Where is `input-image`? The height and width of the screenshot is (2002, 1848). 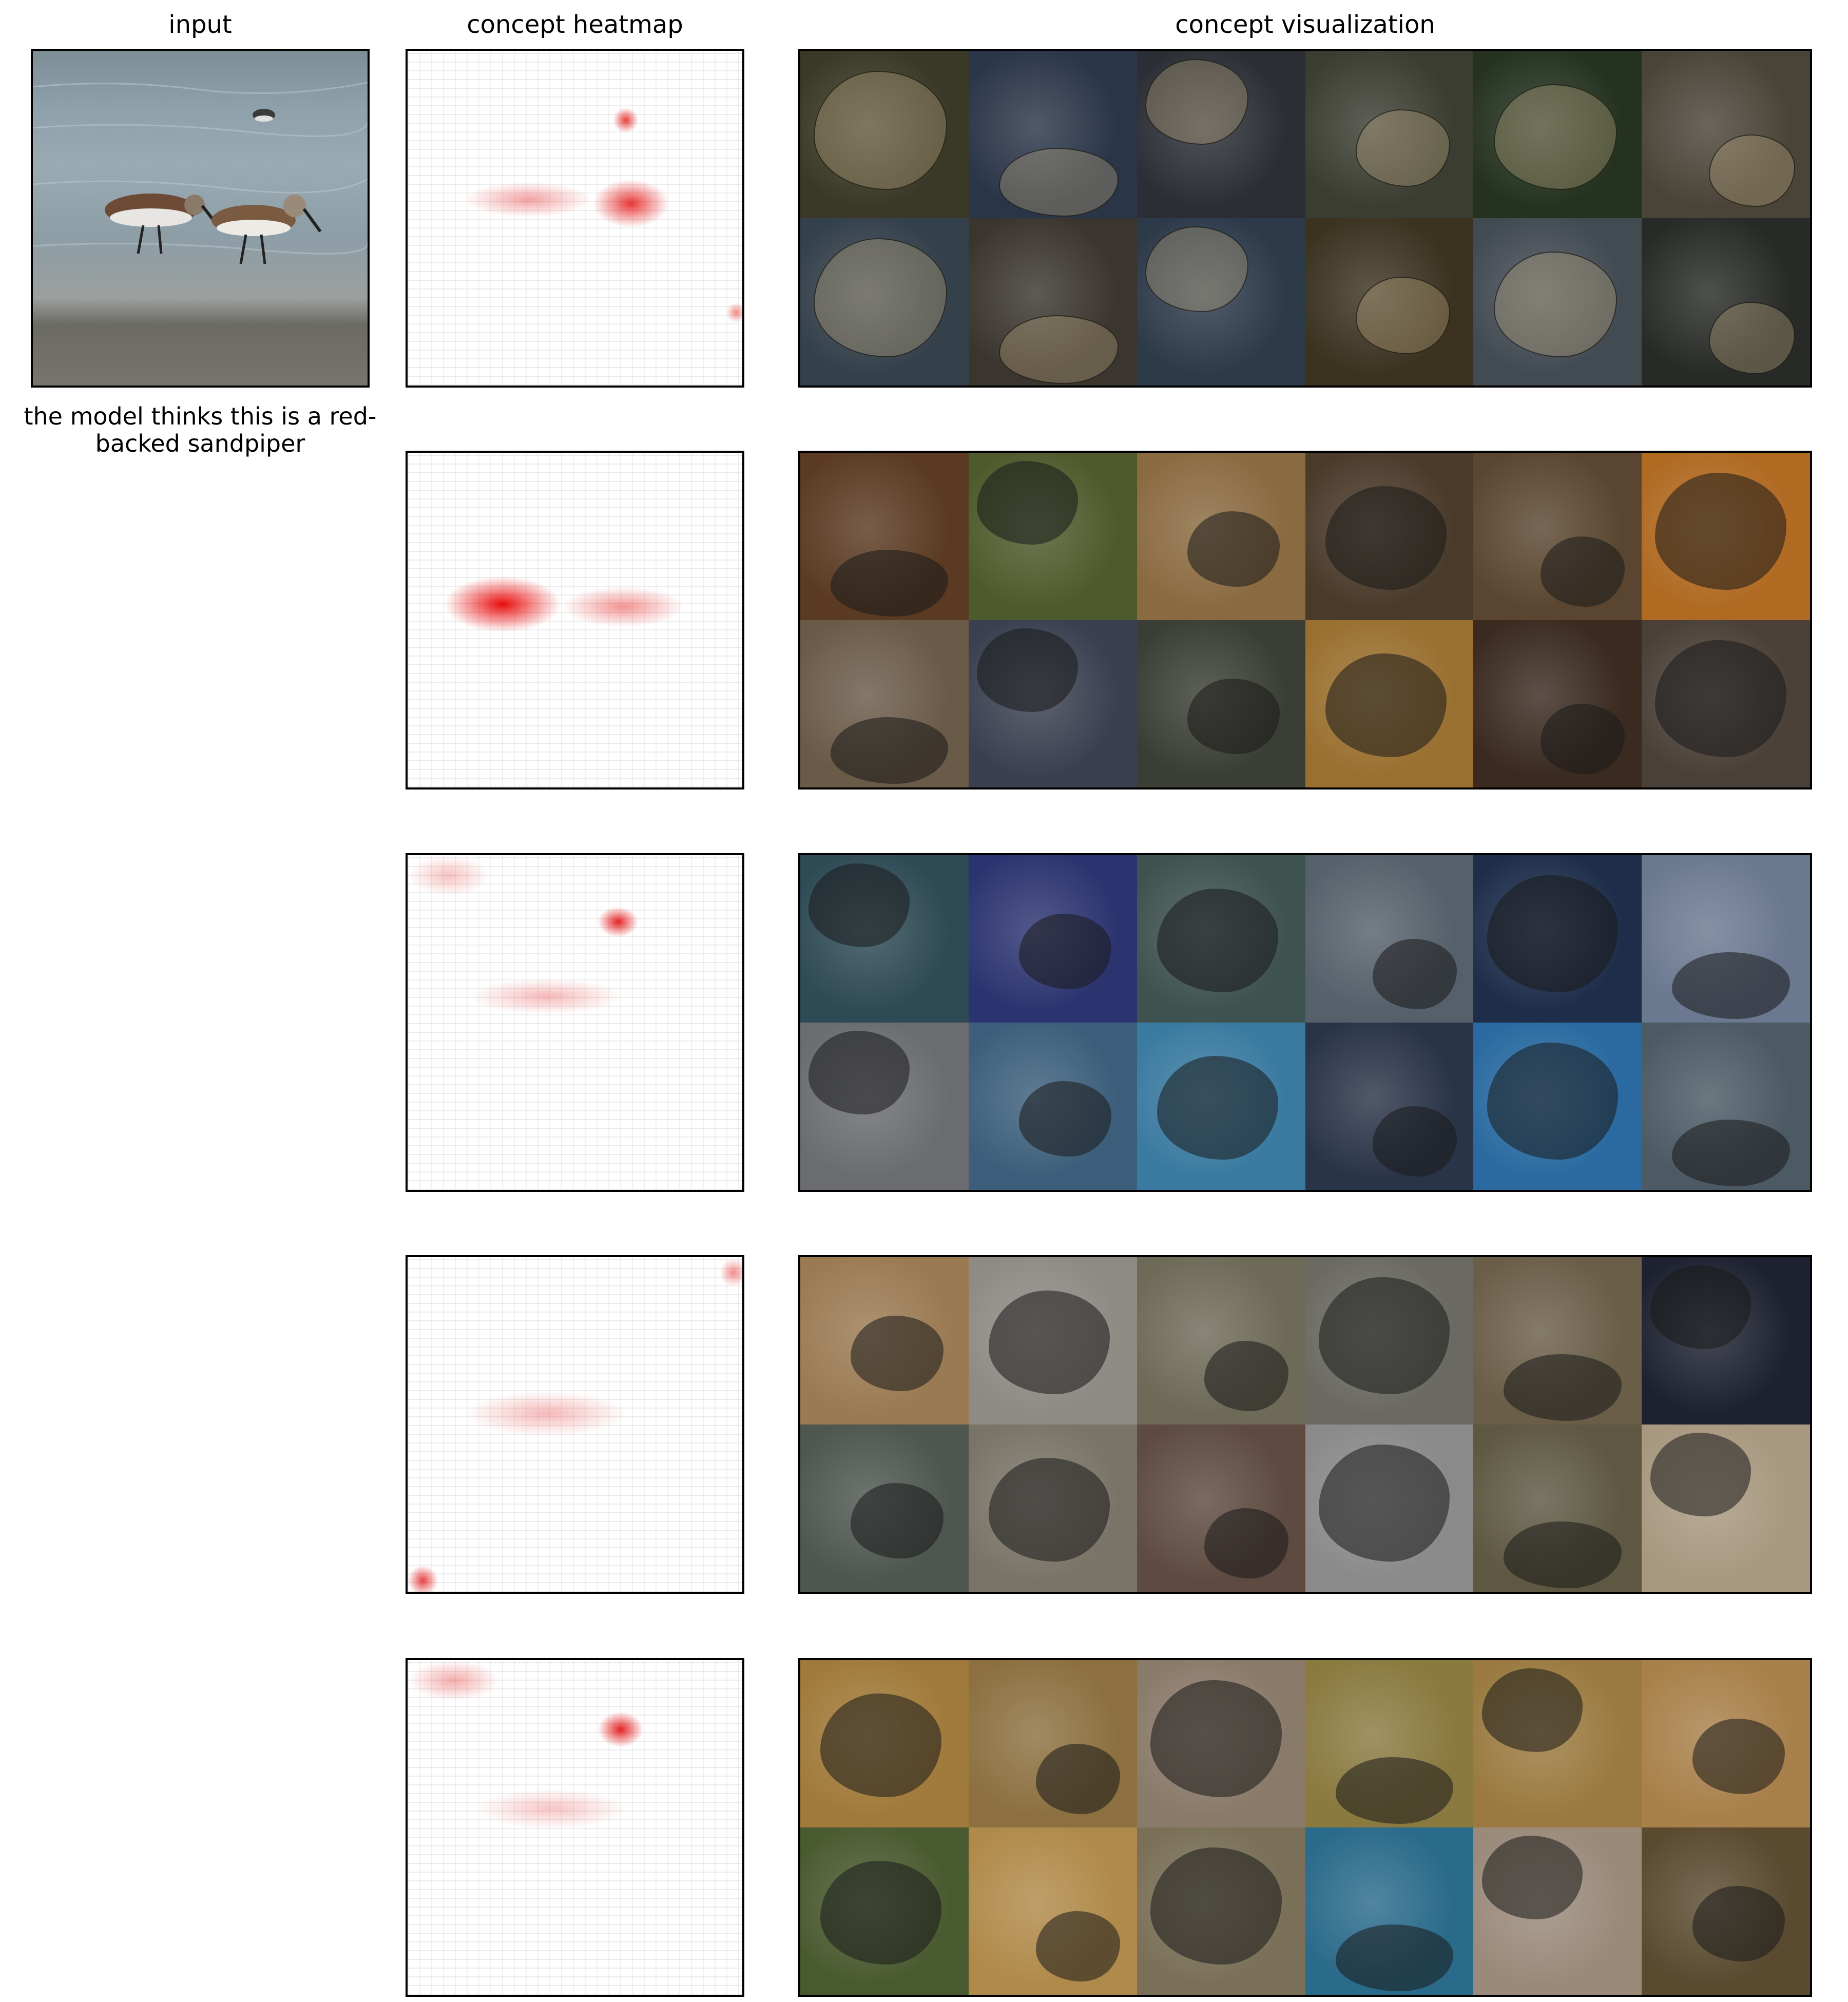 input-image is located at coordinates (200, 218).